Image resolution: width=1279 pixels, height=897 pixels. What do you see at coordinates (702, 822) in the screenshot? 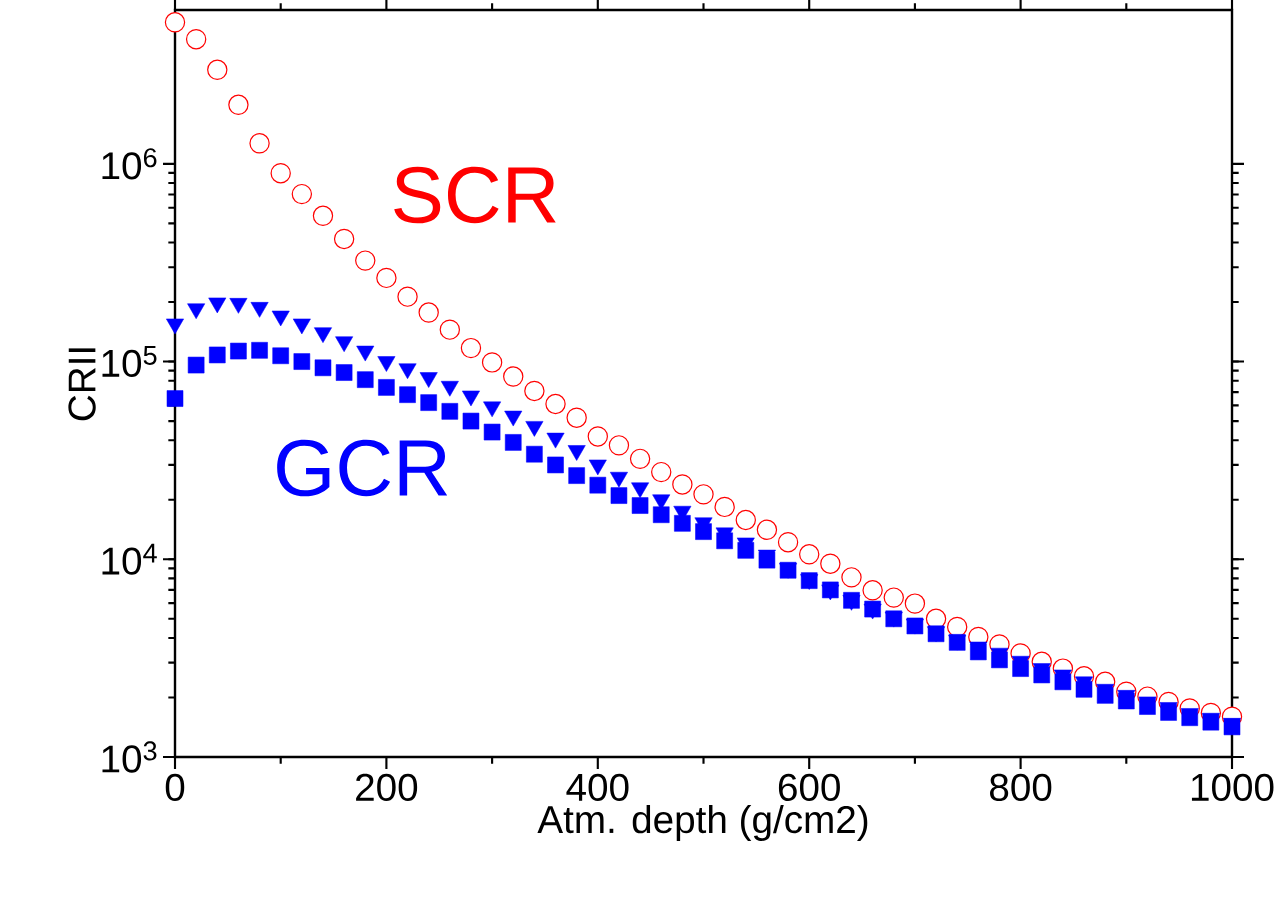
I see `x-axis-title: Atm. depth (g/cm2)` at bounding box center [702, 822].